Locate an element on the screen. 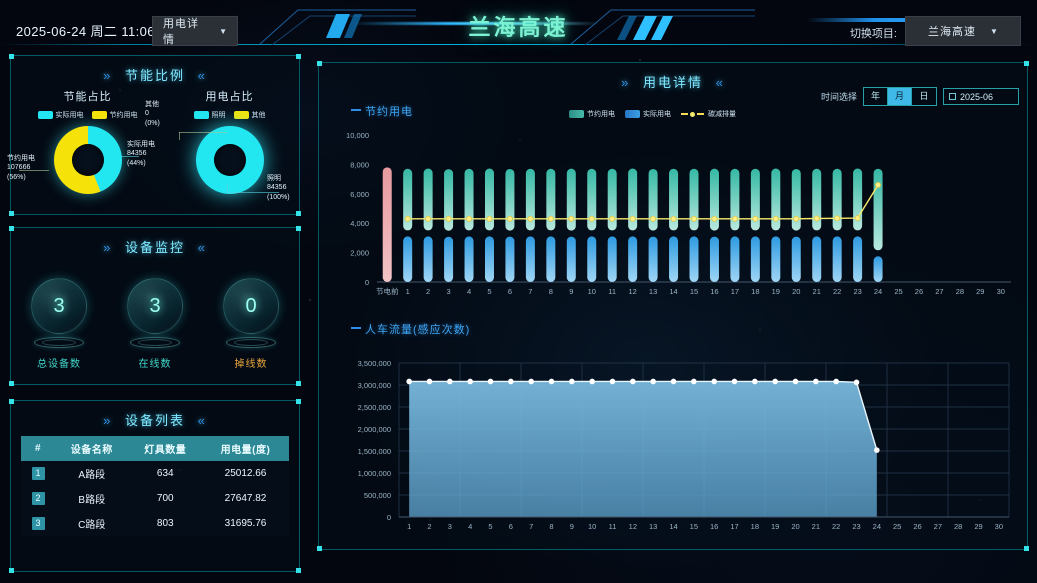 Image resolution: width=1037 pixels, height=583 pixels. legend-item-saving: 节约用电 is located at coordinates (592, 114).